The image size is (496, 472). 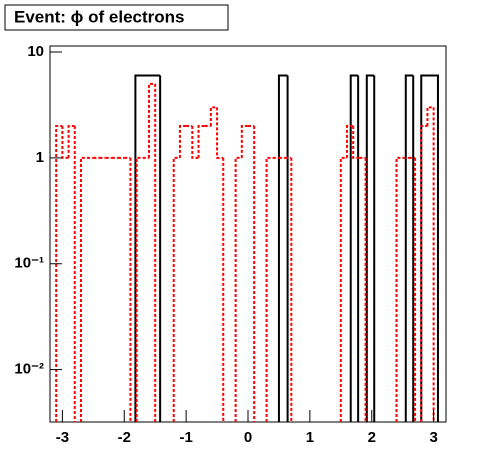 What do you see at coordinates (310, 437) in the screenshot?
I see `x-tick-label: 1` at bounding box center [310, 437].